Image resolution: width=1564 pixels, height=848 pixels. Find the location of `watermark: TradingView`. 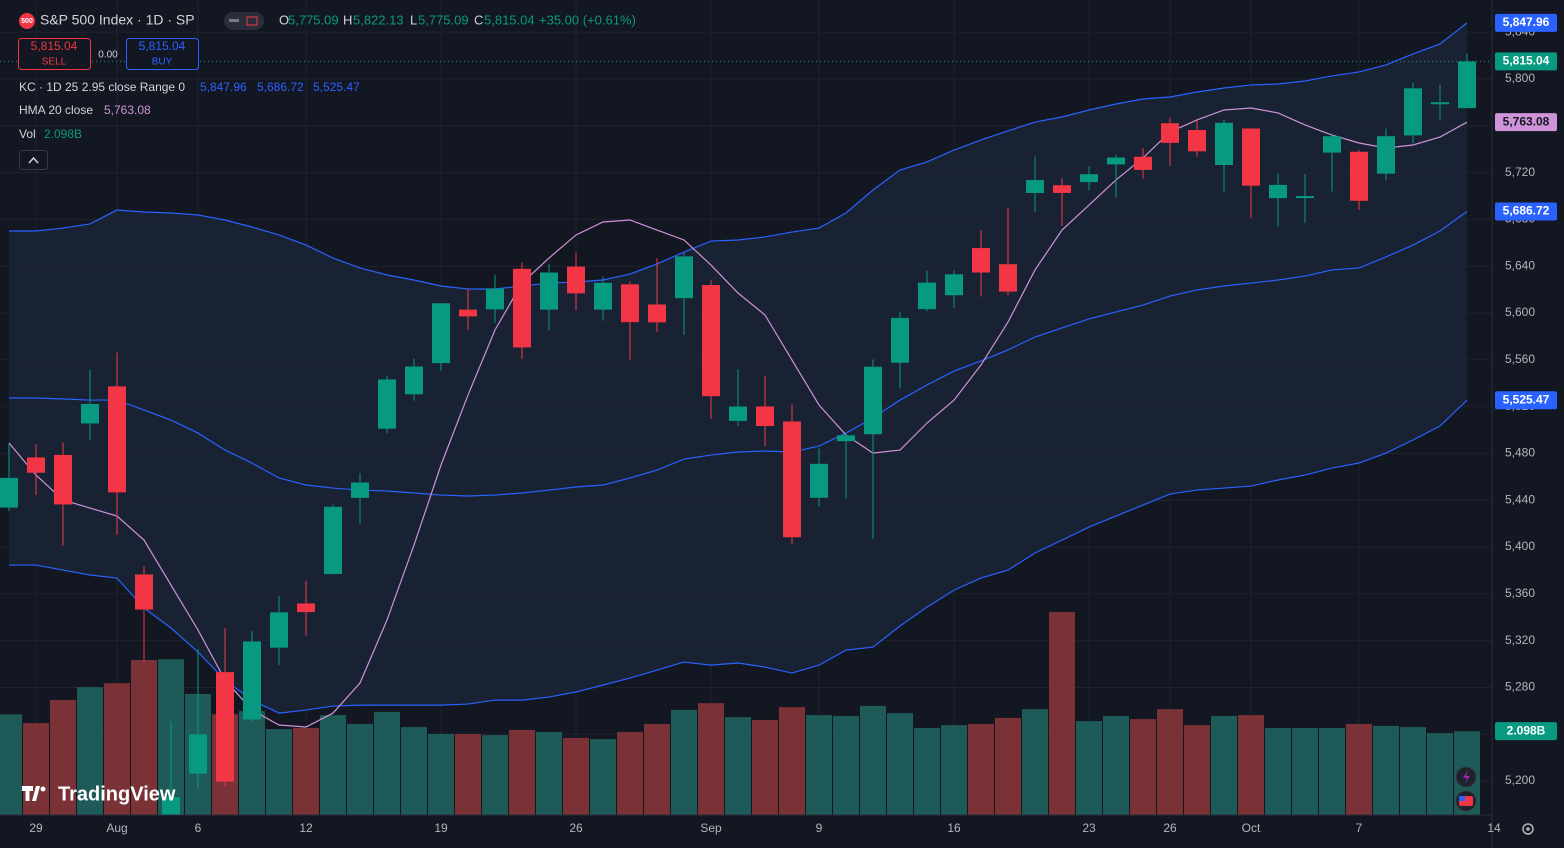

watermark: TradingView is located at coordinates (99, 794).